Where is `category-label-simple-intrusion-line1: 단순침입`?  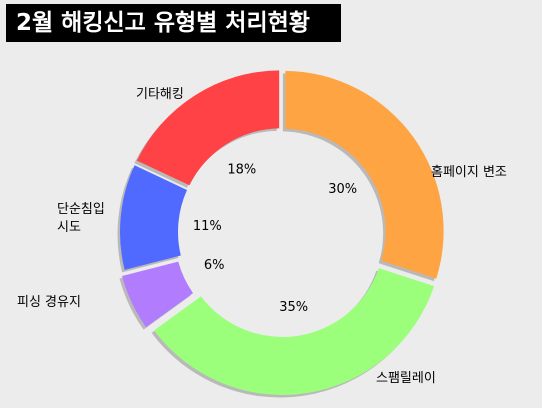
category-label-simple-intrusion-line1: 단순침입 is located at coordinates (81, 209).